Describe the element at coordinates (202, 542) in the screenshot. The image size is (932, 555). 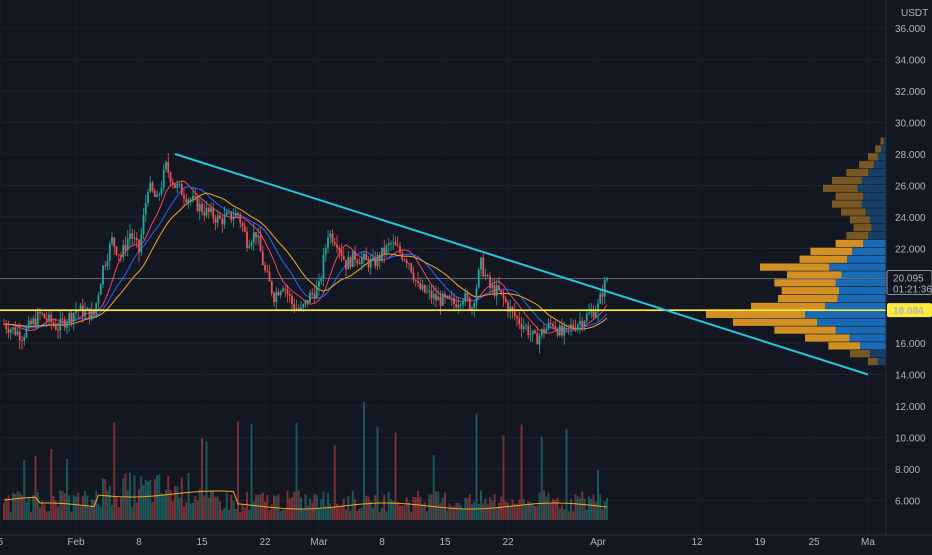
I see `time-tick-label: 15` at that location.